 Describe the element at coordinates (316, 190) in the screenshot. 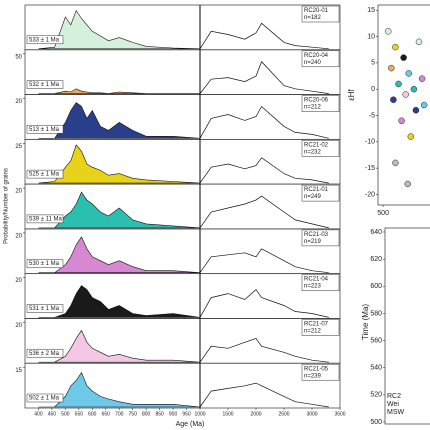

I see `sample-name: RC21-01` at that location.